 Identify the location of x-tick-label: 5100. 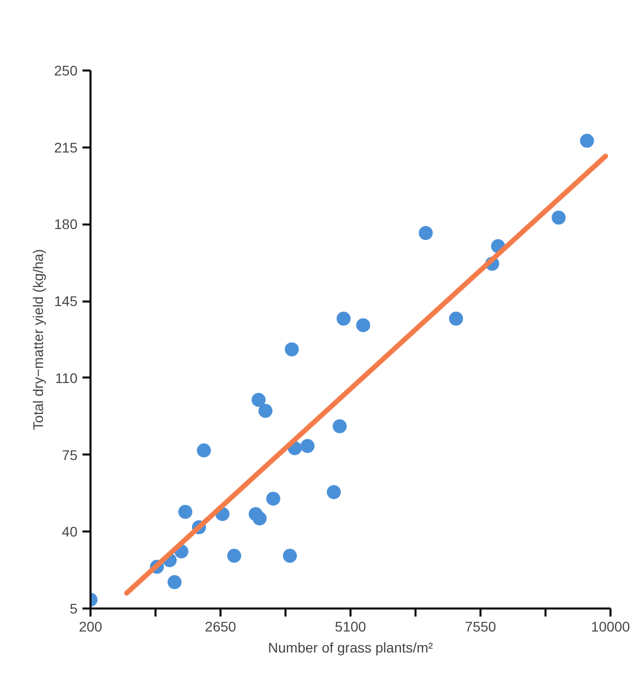
(350, 626).